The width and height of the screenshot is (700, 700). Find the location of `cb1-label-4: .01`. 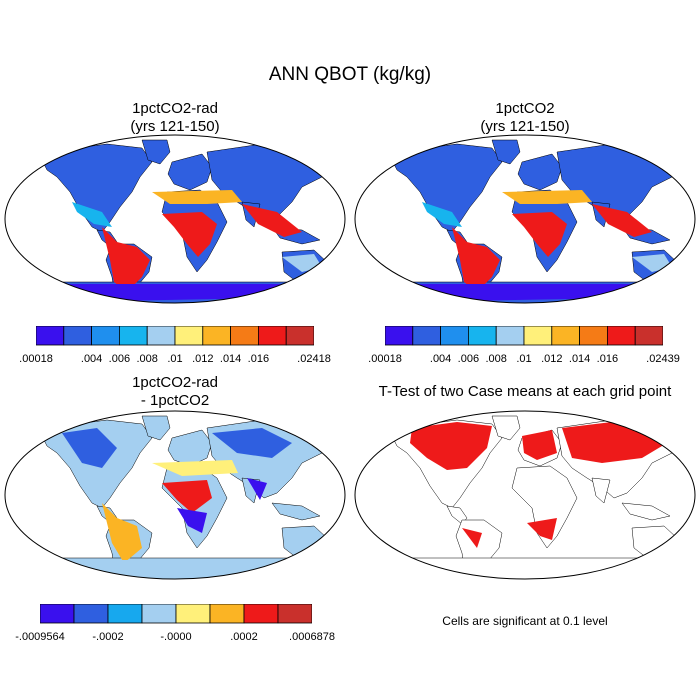

cb1-label-4: .01 is located at coordinates (175, 359).